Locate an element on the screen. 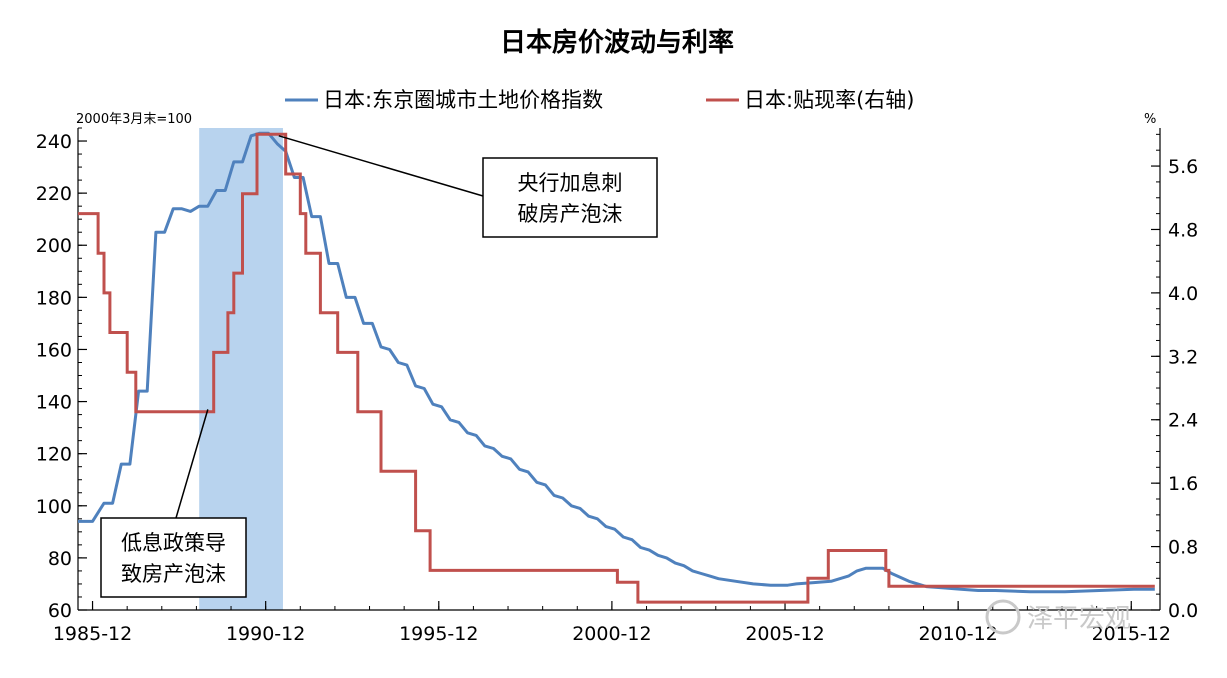 Image resolution: width=1227 pixels, height=678 pixels. annotation-text: 央行加息刺 is located at coordinates (570, 183).